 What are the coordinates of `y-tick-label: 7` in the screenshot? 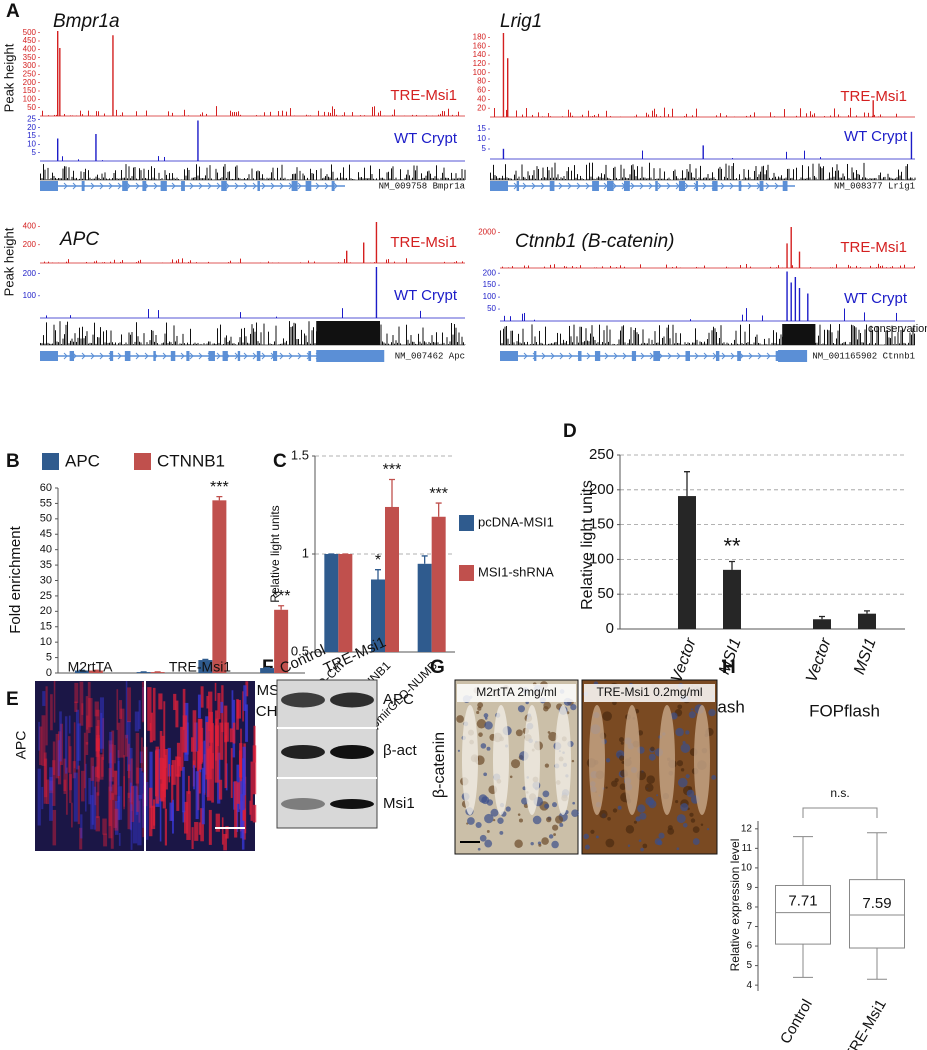 It's located at (749, 926).